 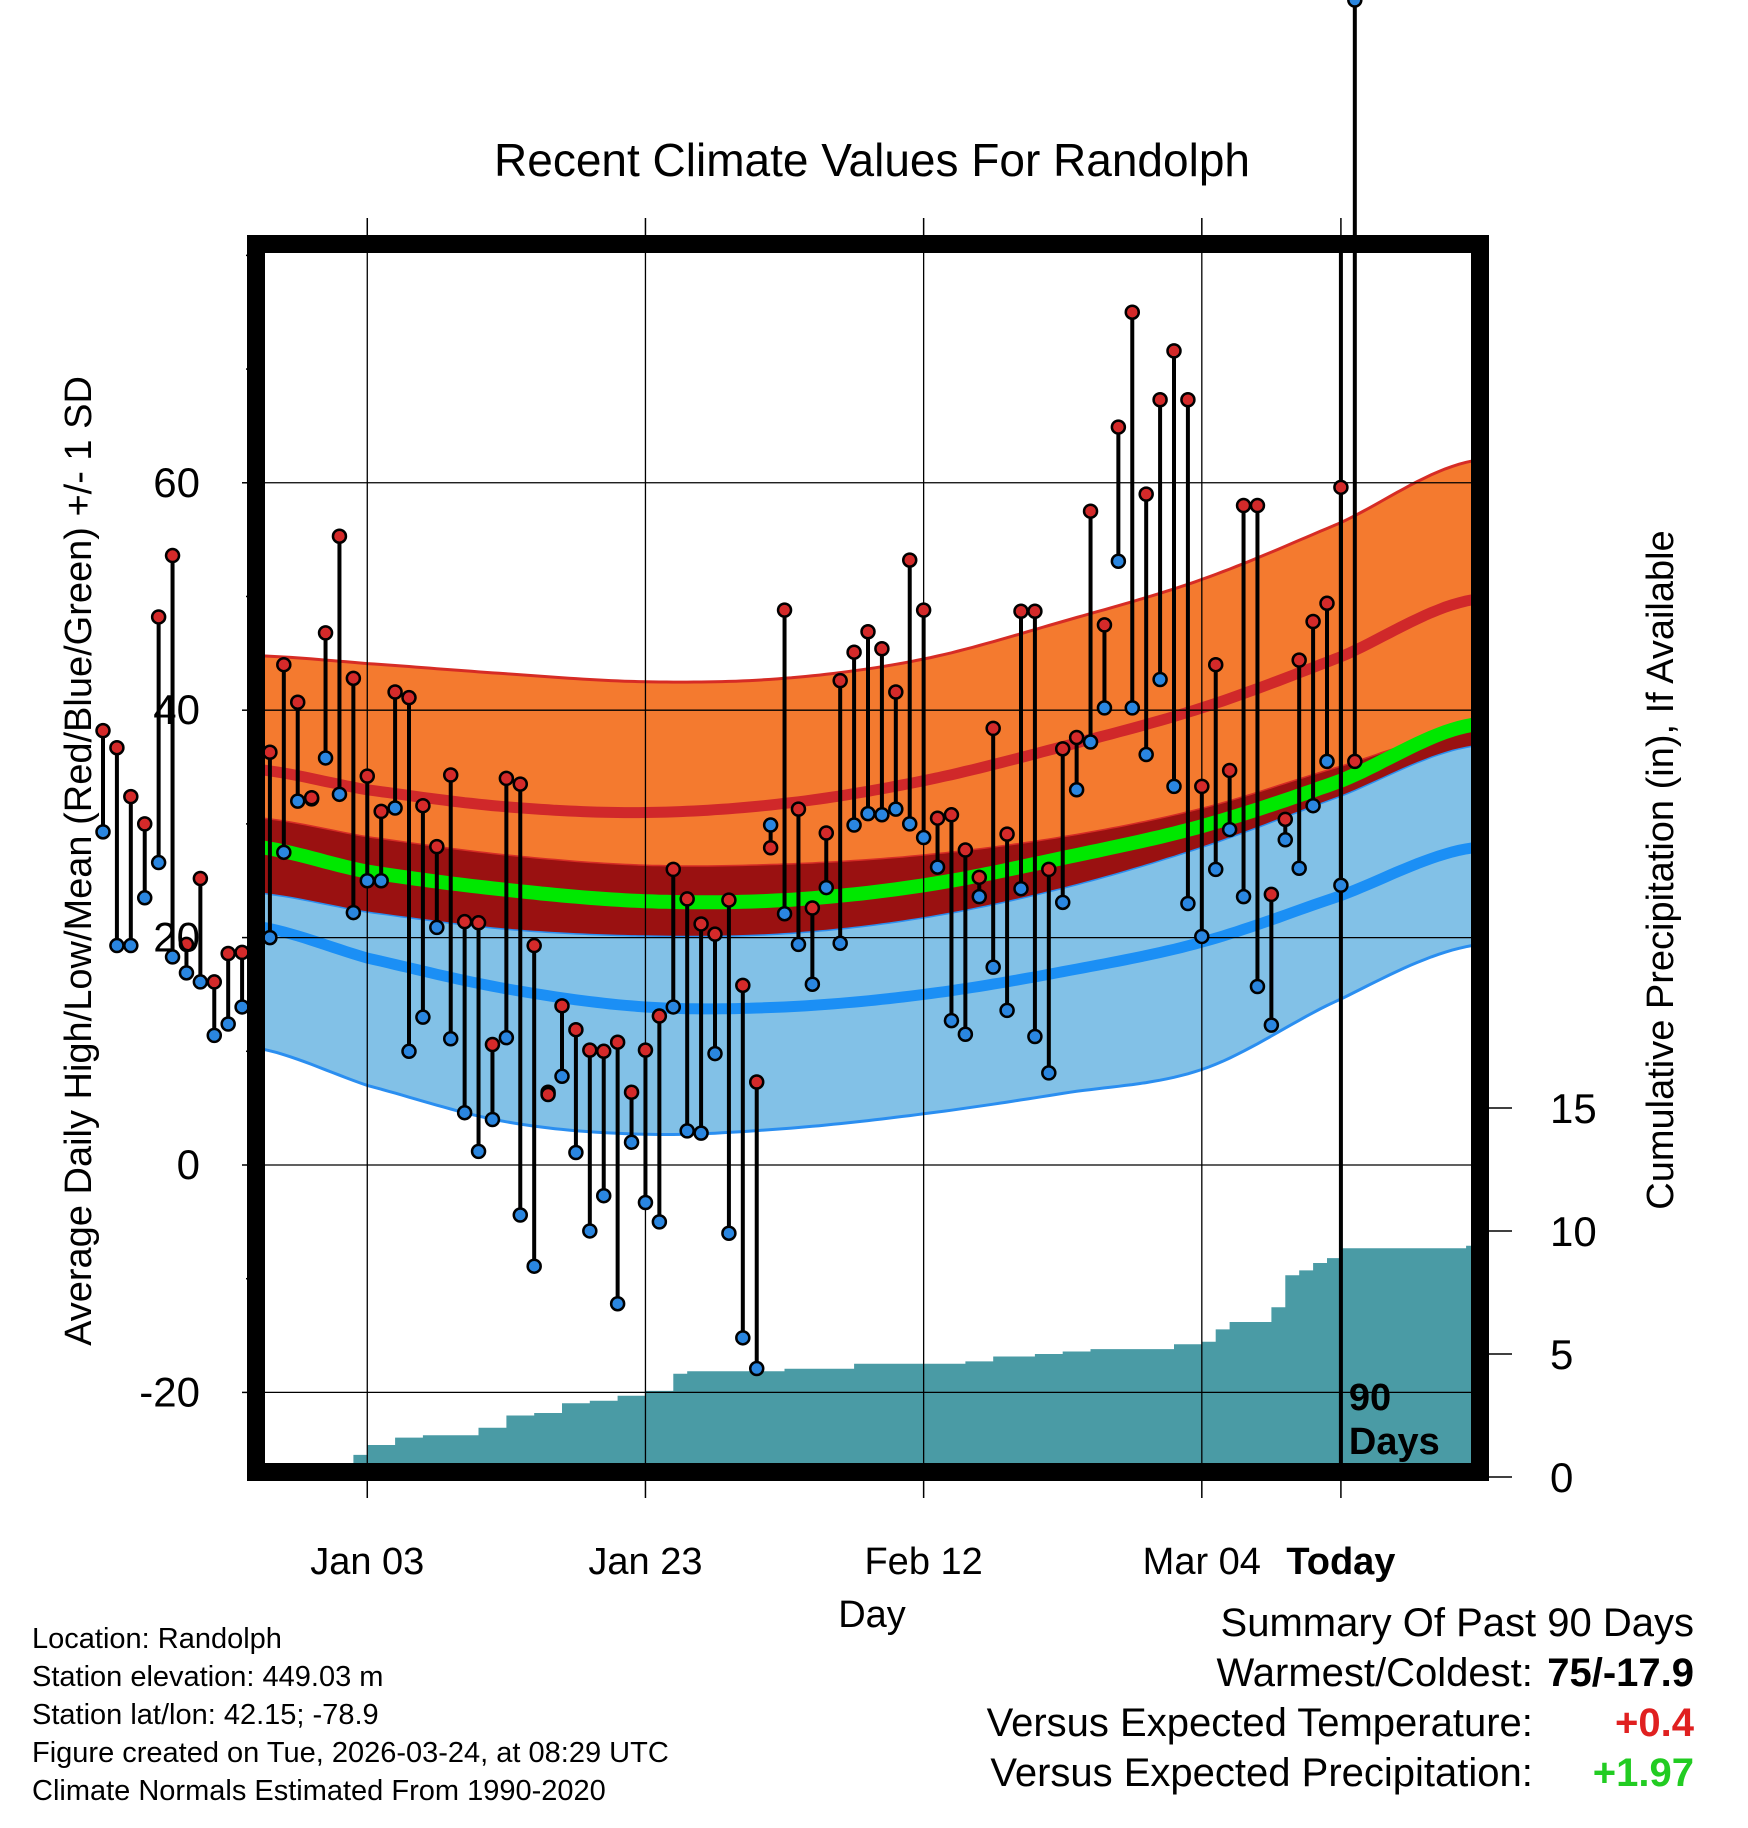 I want to click on temp-value: +0.4, so click(x=1654, y=1723).